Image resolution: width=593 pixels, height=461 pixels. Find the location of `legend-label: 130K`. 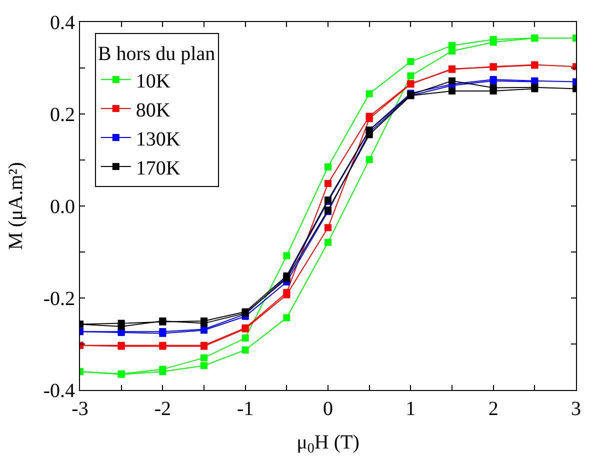

legend-label: 130K is located at coordinates (158, 139).